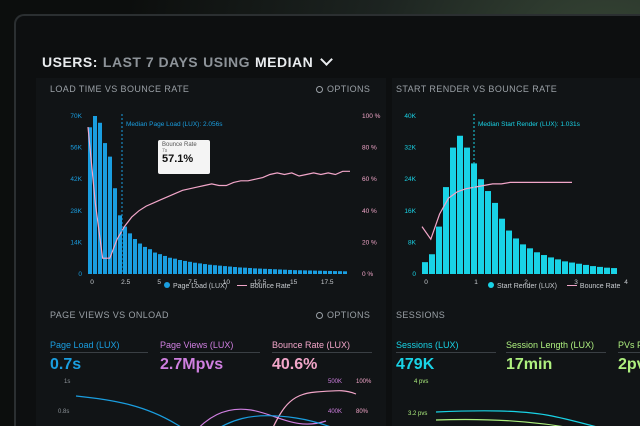 The image size is (640, 426). Describe the element at coordinates (499, 422) in the screenshot. I see `session-length-line` at that location.